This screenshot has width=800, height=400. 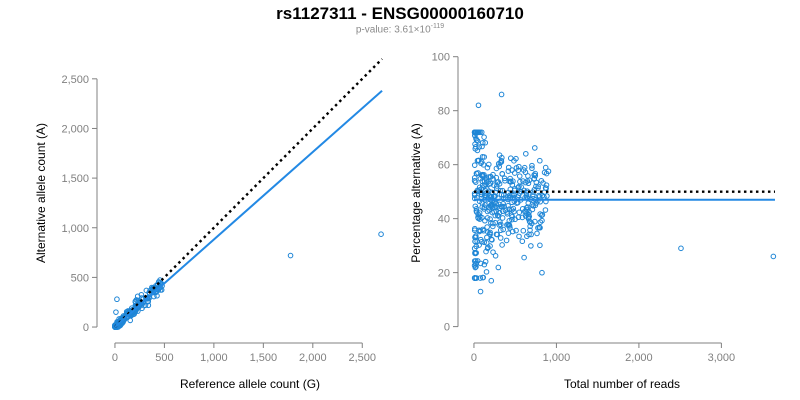 I want to click on y-tick-label: 100, so click(x=441, y=58).